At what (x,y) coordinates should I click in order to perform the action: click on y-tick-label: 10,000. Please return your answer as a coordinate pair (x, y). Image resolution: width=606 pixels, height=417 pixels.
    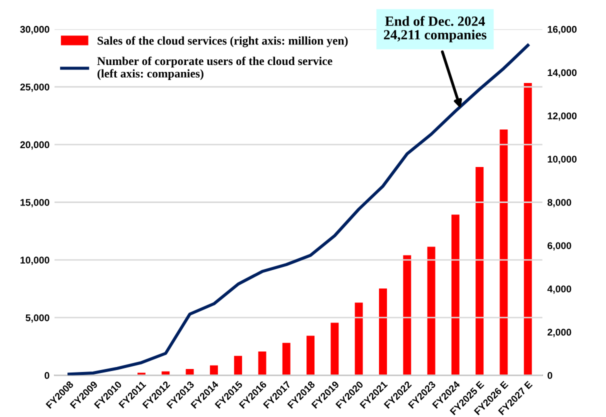
    Looking at the image, I should click on (35, 260).